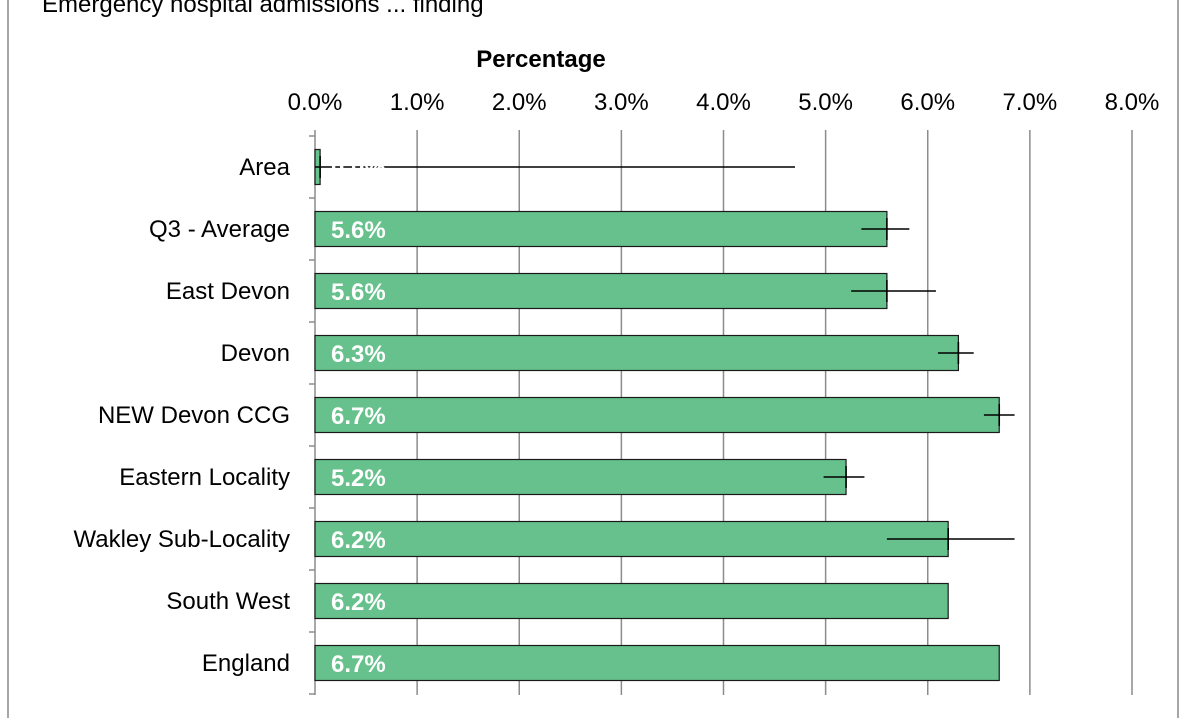 This screenshot has width=1182, height=718. Describe the element at coordinates (1030, 102) in the screenshot. I see `x-tick-label: 7.0%` at that location.